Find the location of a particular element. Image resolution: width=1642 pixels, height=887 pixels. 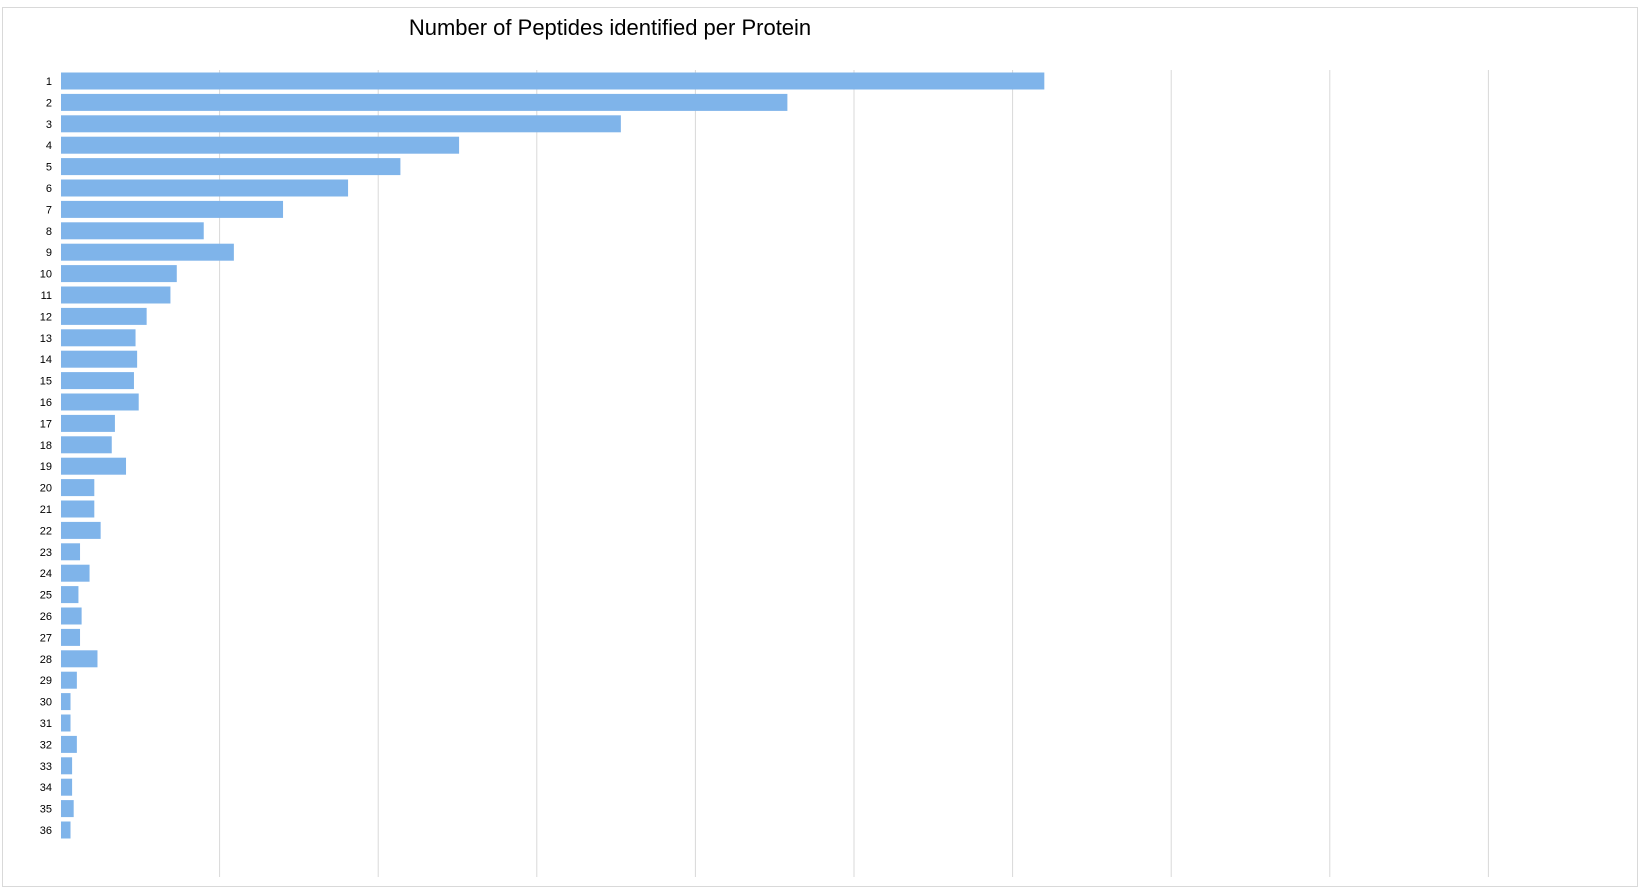

category-label-32: 32 is located at coordinates (46, 745).